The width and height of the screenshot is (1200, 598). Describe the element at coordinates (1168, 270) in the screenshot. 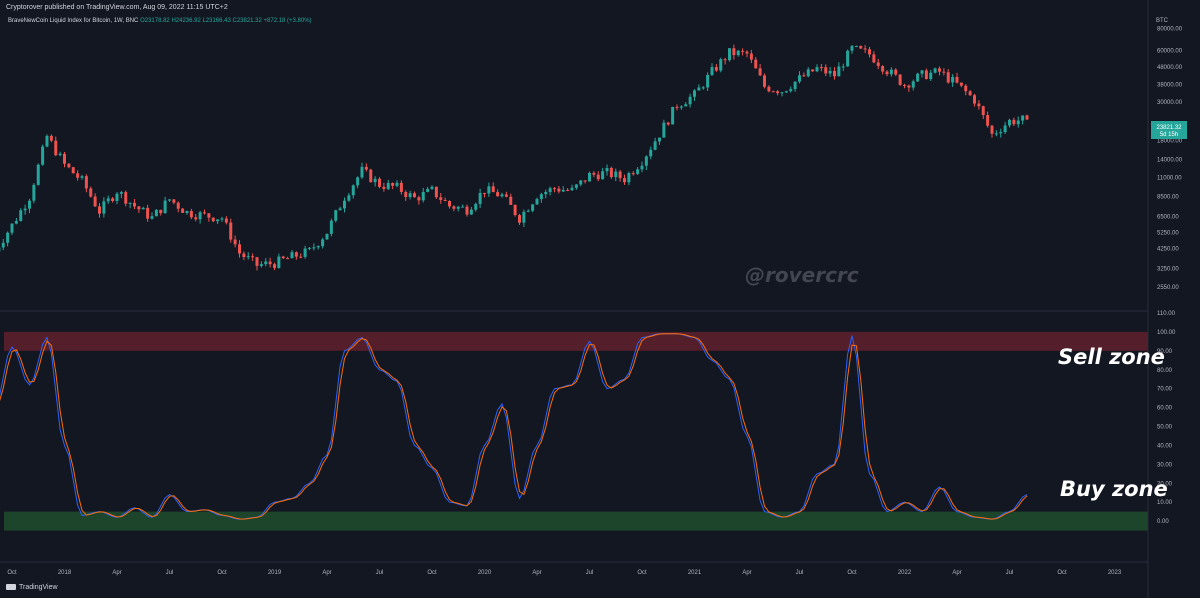

I see `price-tick-label: 3250.00` at that location.